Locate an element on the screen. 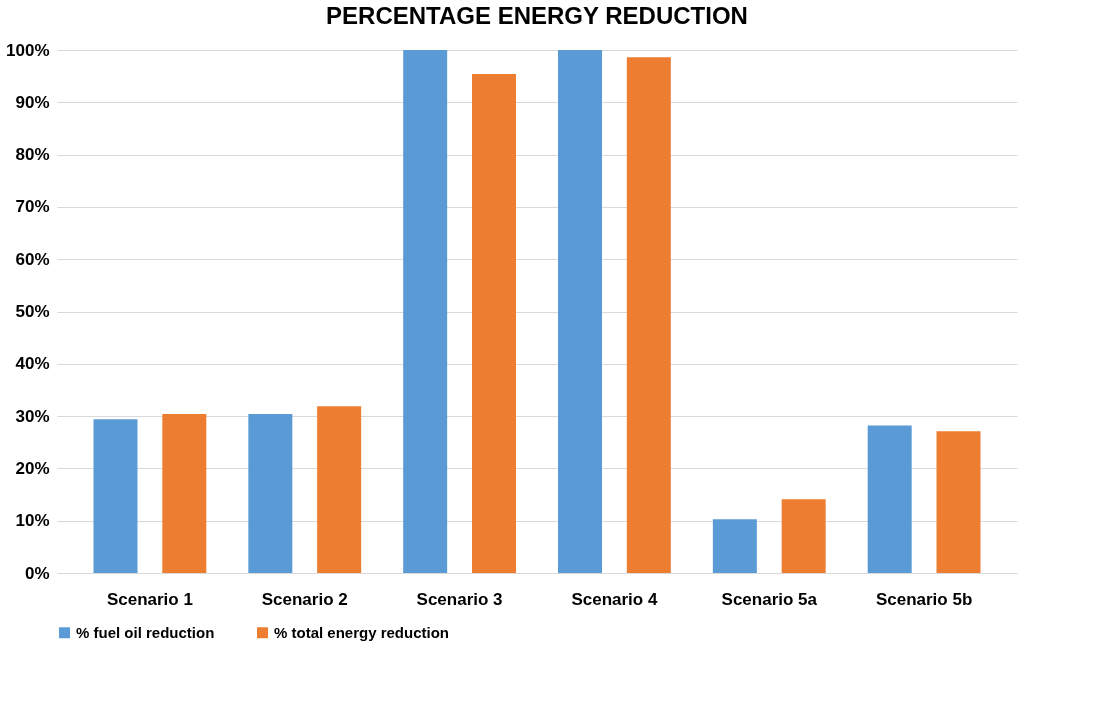 The image size is (1112, 710). y-tick-label: 60% is located at coordinates (32, 259).